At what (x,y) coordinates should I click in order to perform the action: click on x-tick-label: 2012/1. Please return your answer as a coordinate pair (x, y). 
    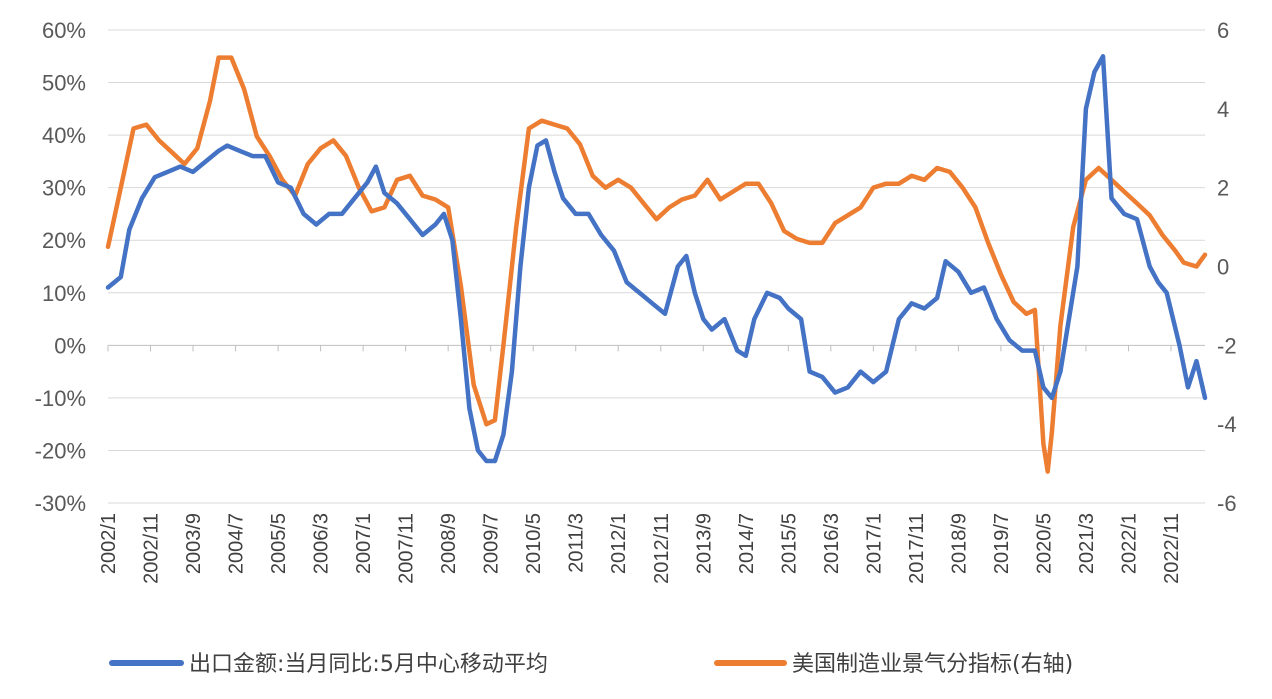
    Looking at the image, I should click on (619, 543).